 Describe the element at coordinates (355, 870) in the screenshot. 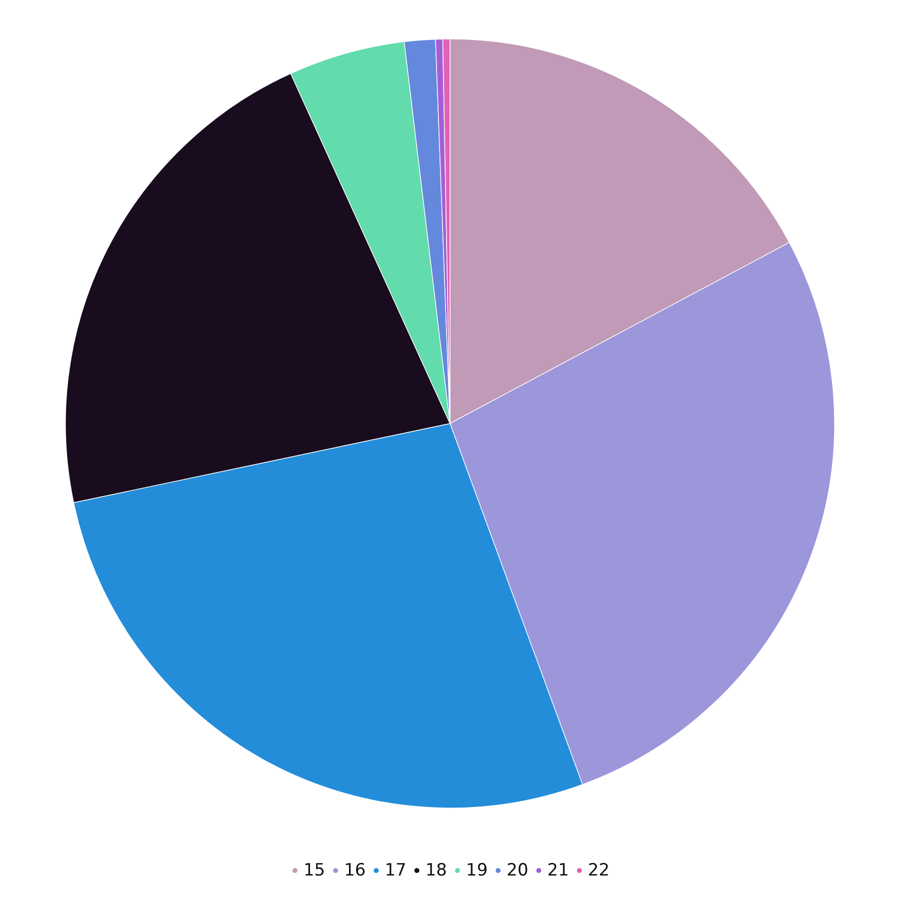

I see `legend-label: 16` at that location.